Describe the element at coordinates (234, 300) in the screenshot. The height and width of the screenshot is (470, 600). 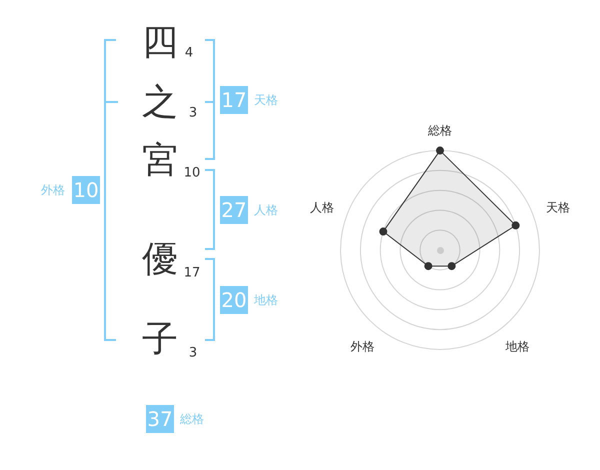
I see `text: 20` at that location.